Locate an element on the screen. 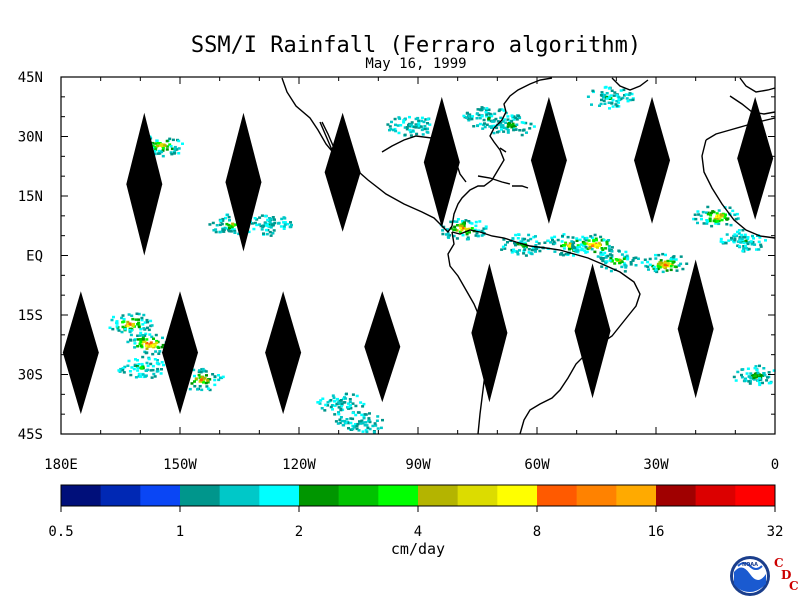  lat-label: 45S is located at coordinates (30, 435).